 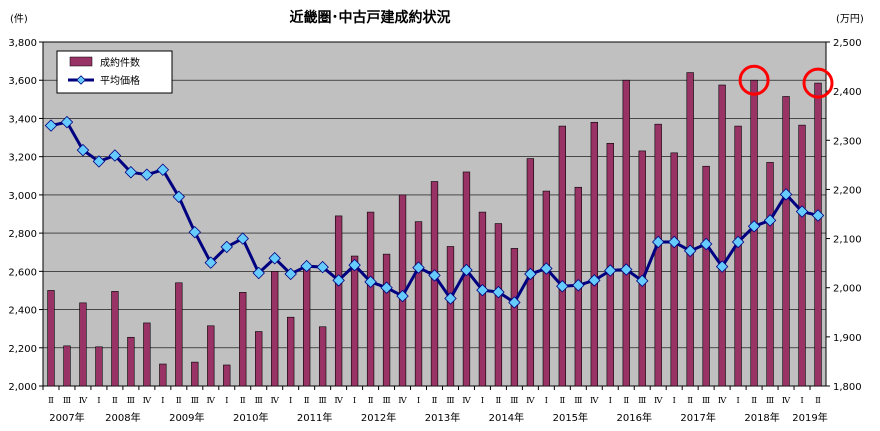 What do you see at coordinates (847, 92) in the screenshot?
I see `right-tick-label: 2,400` at bounding box center [847, 92].